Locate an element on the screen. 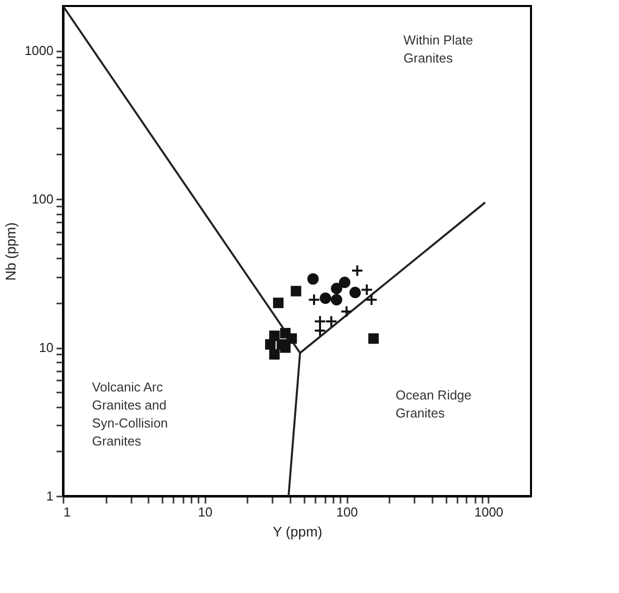 The width and height of the screenshot is (619, 593). annotation: Within Plate Granites is located at coordinates (438, 49).